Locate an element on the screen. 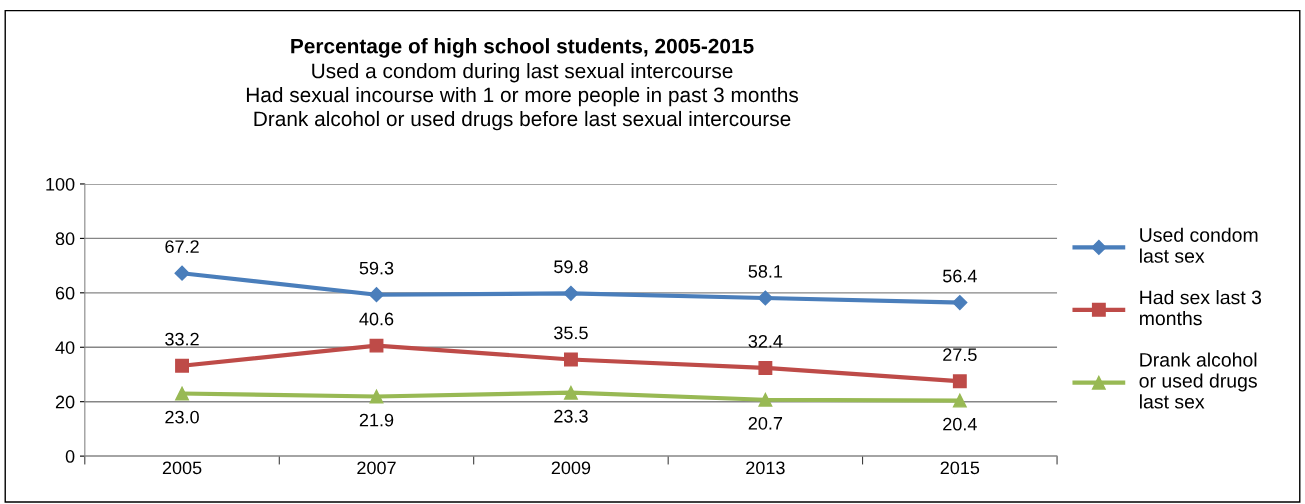 This screenshot has width=1305, height=504. data-label: 35.5 is located at coordinates (571, 333).